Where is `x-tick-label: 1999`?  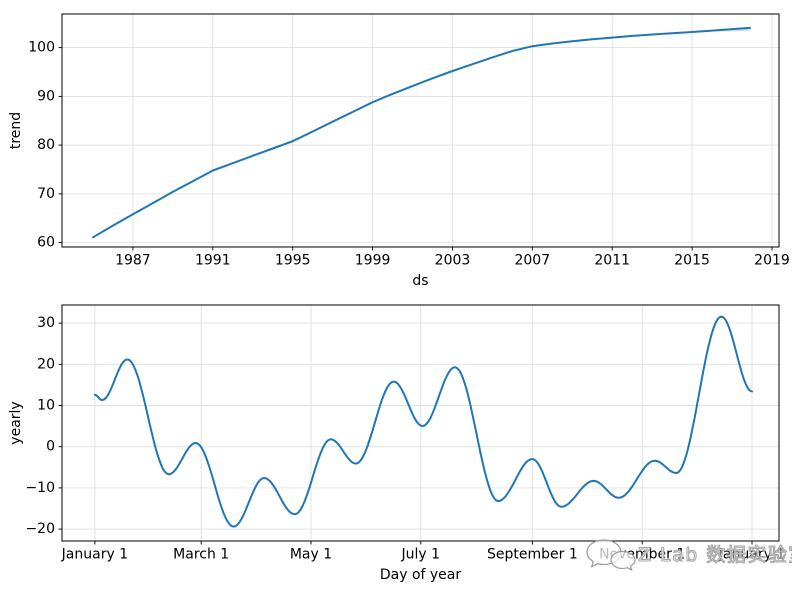 x-tick-label: 1999 is located at coordinates (373, 261).